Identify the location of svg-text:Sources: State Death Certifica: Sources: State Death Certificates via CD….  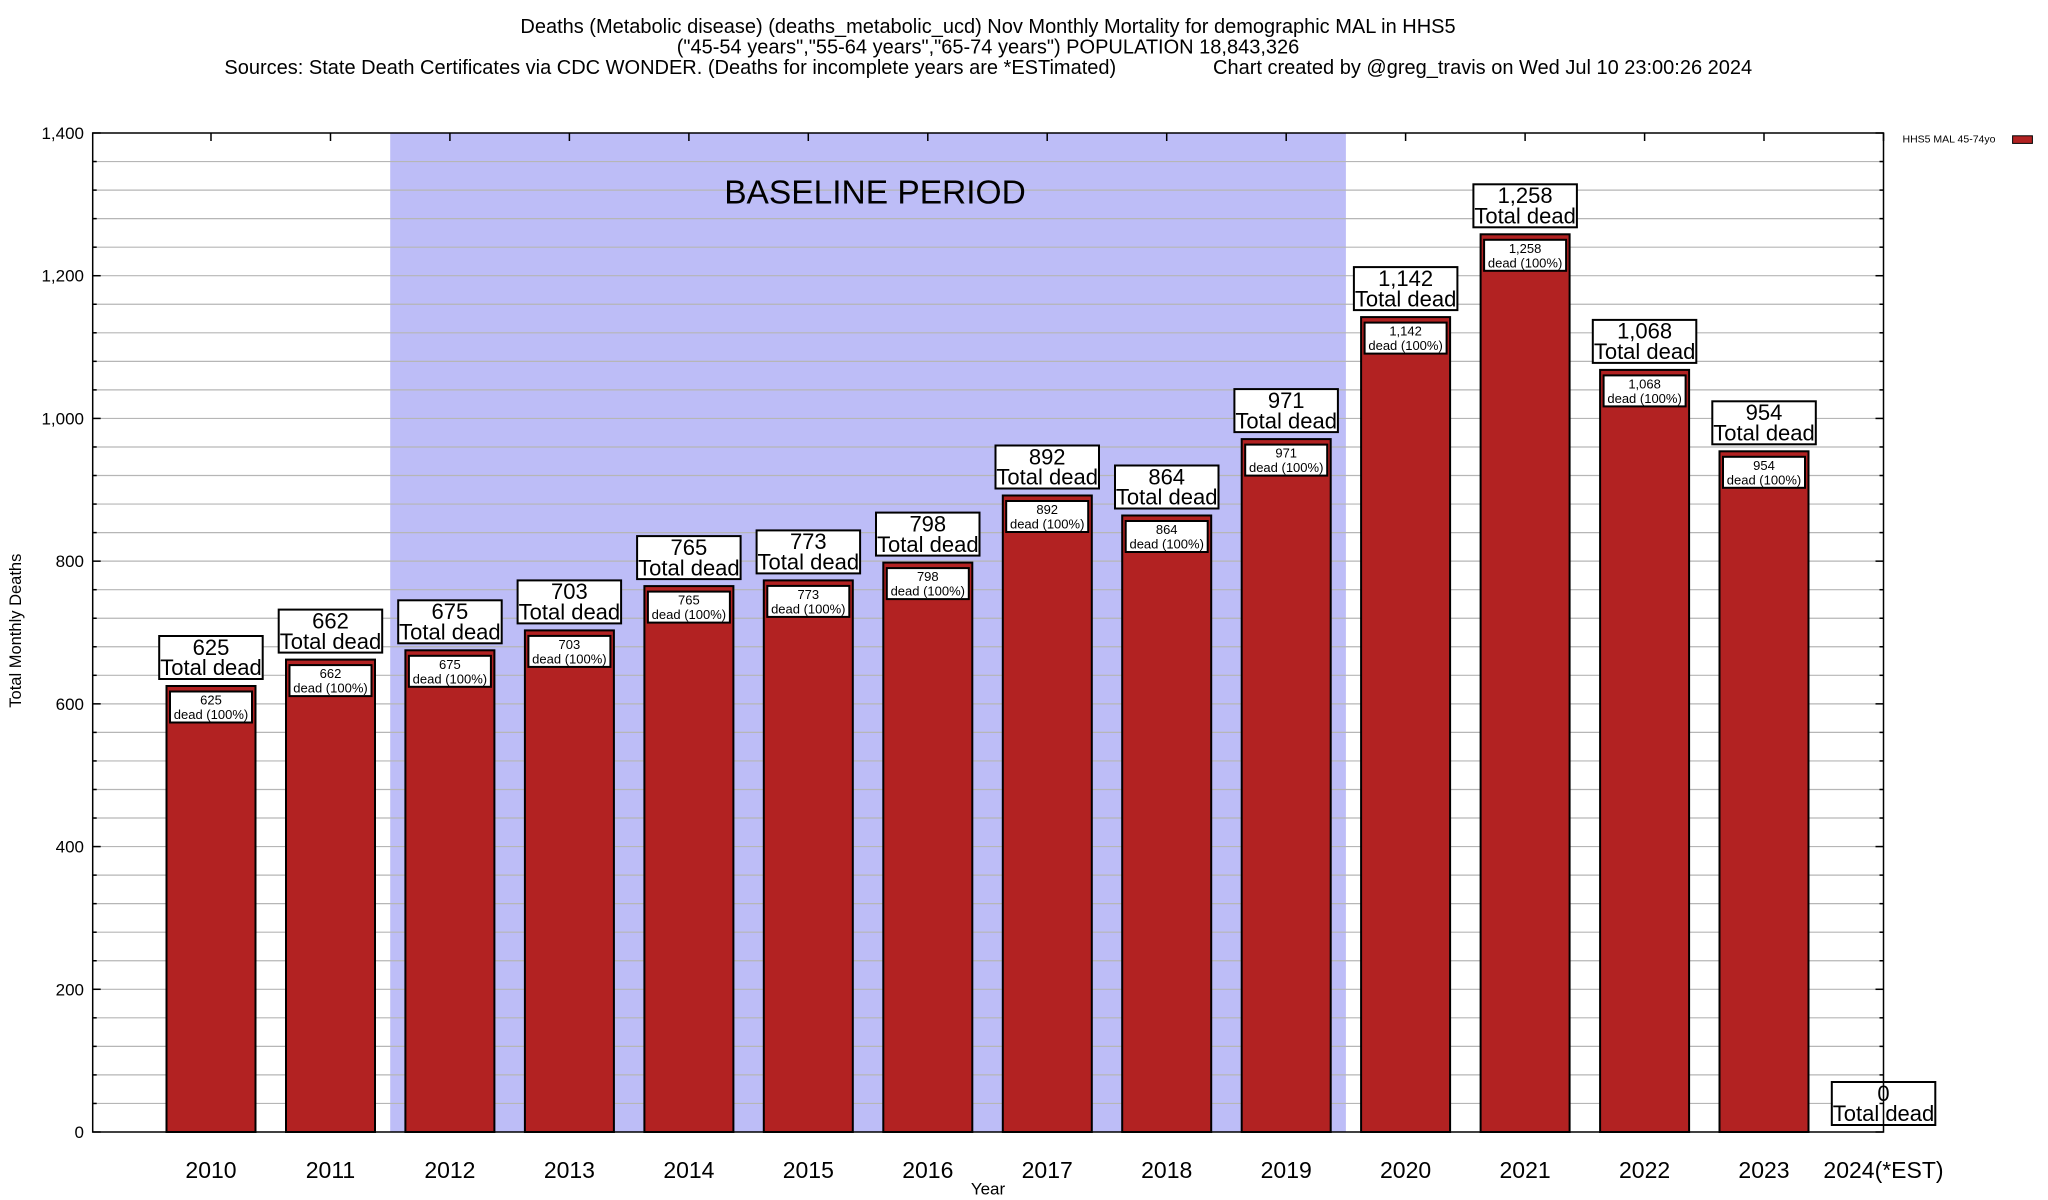
(670, 68).